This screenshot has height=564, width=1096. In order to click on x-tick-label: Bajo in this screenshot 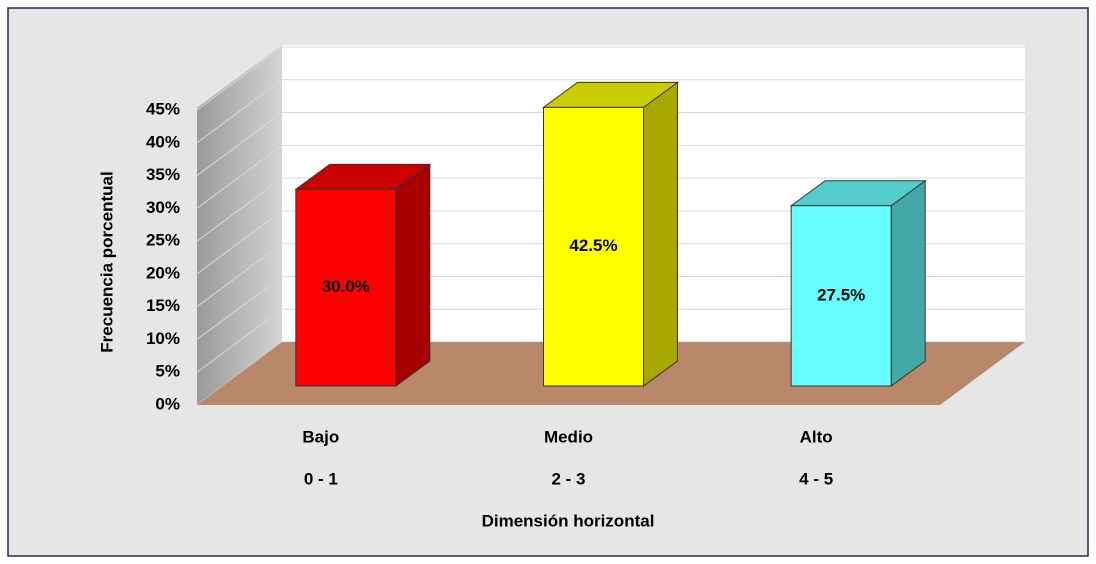, I will do `click(320, 436)`.